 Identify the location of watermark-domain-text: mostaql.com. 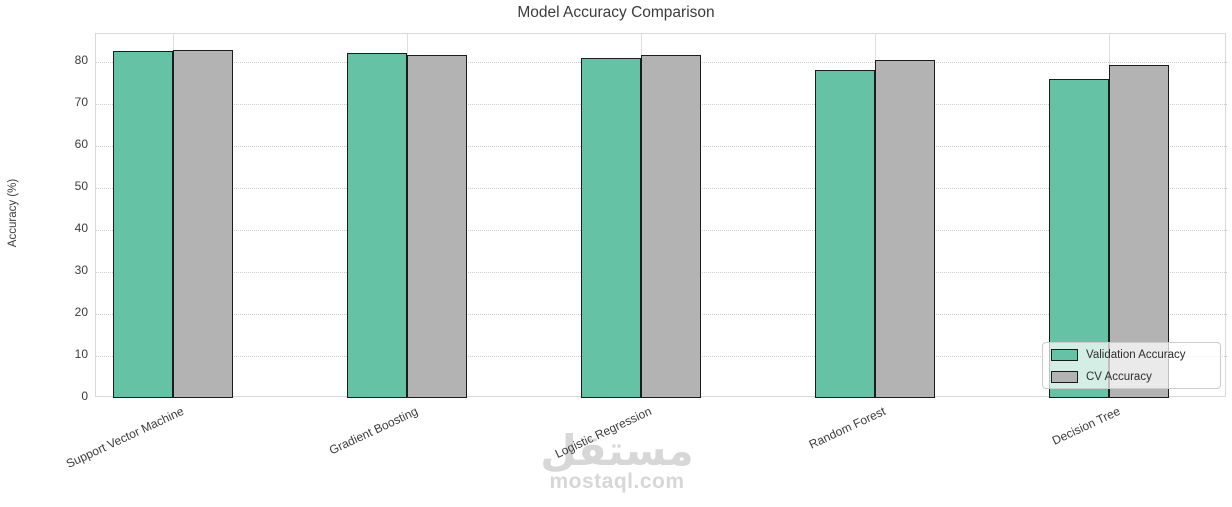
(617, 482).